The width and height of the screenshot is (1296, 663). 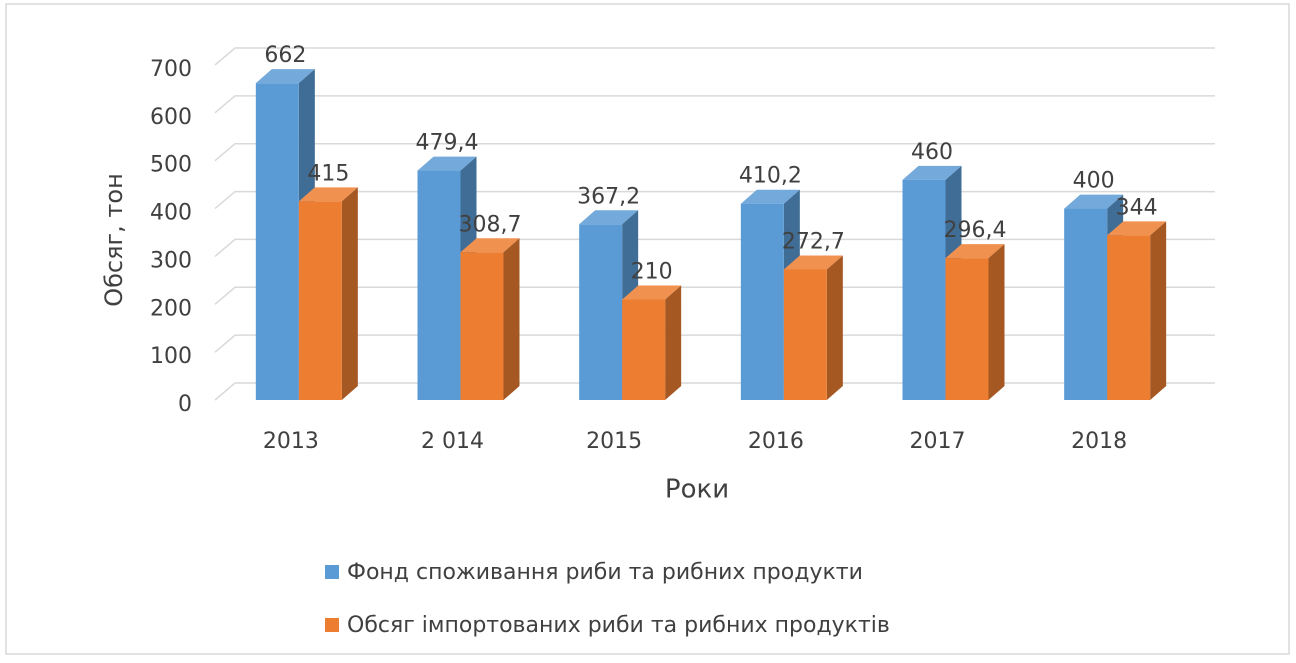 What do you see at coordinates (490, 224) in the screenshot?
I see `data-label: 308,7` at bounding box center [490, 224].